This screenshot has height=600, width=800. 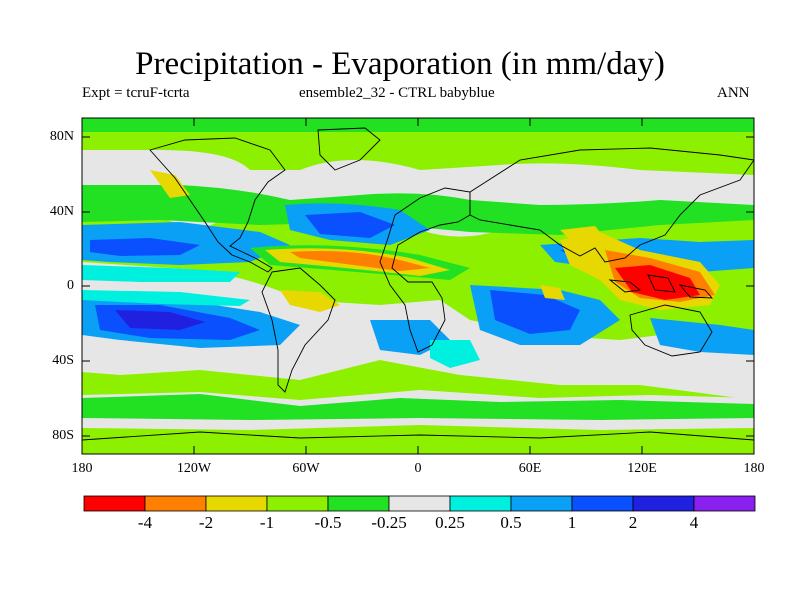 I want to click on colorbar-label: 0.5, so click(x=511, y=522).